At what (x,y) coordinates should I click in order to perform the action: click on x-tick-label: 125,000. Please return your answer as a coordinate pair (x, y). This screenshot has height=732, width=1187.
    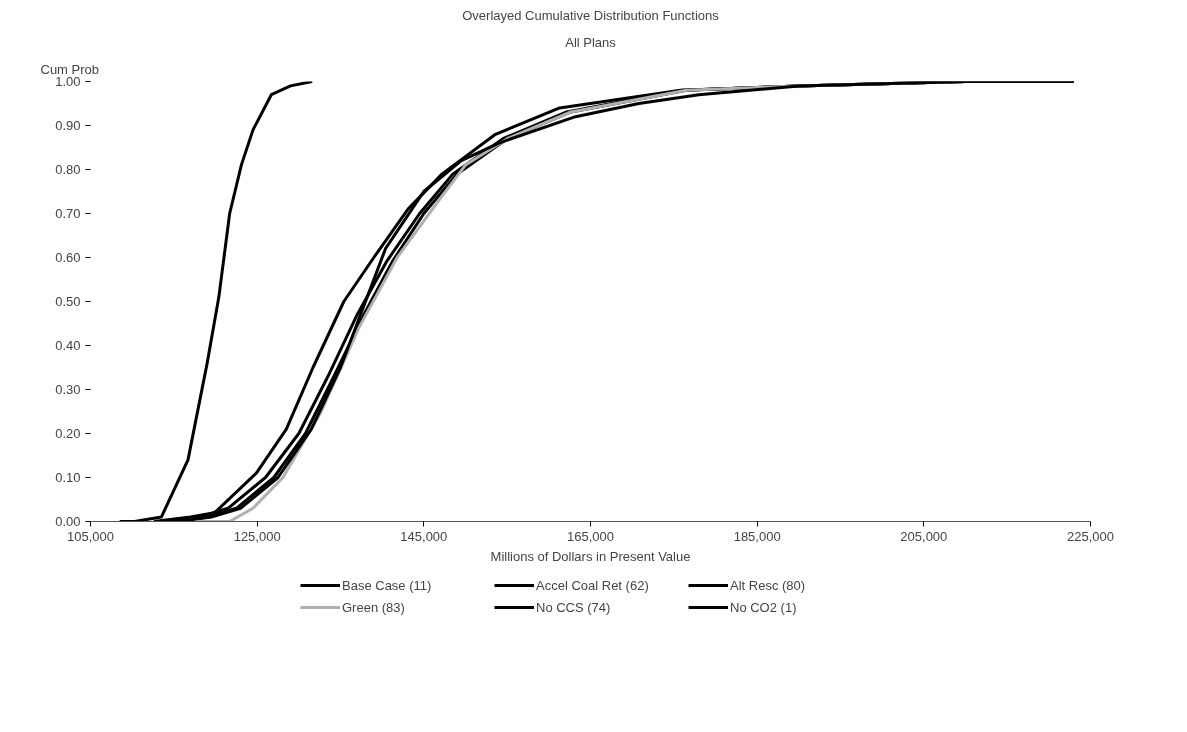
    Looking at the image, I should click on (257, 536).